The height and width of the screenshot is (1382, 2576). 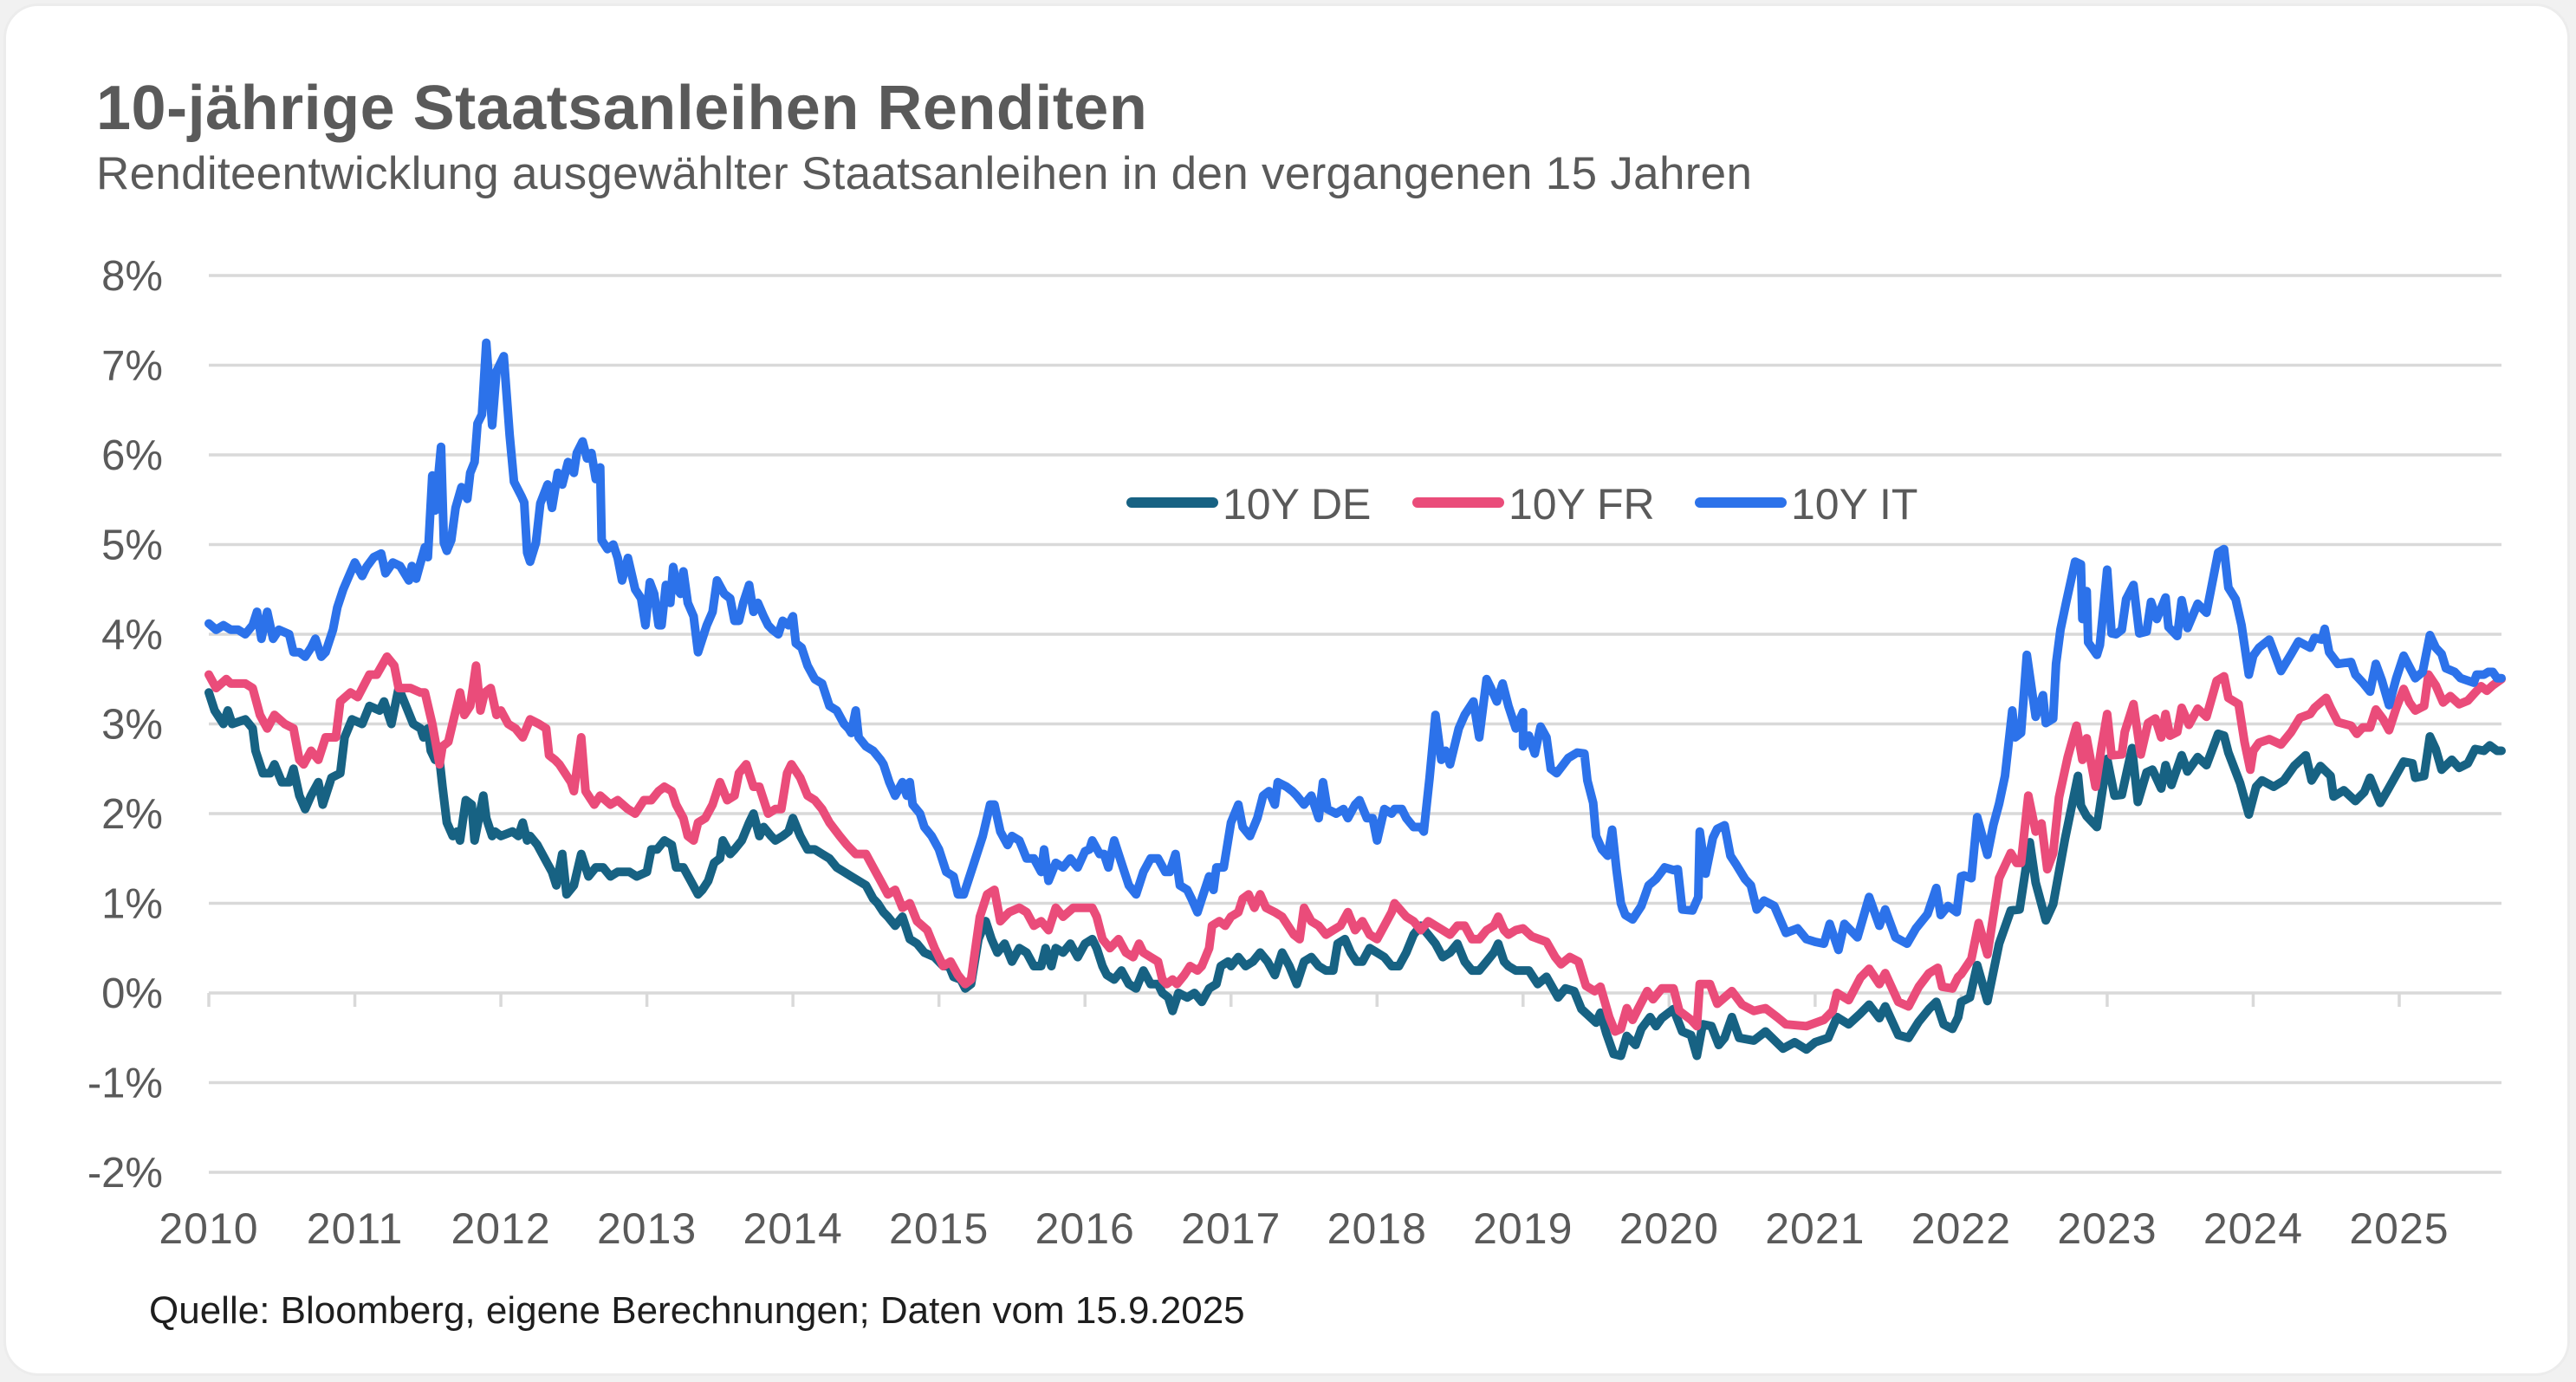 What do you see at coordinates (1815, 1229) in the screenshot?
I see `x-tick-label: 2021` at bounding box center [1815, 1229].